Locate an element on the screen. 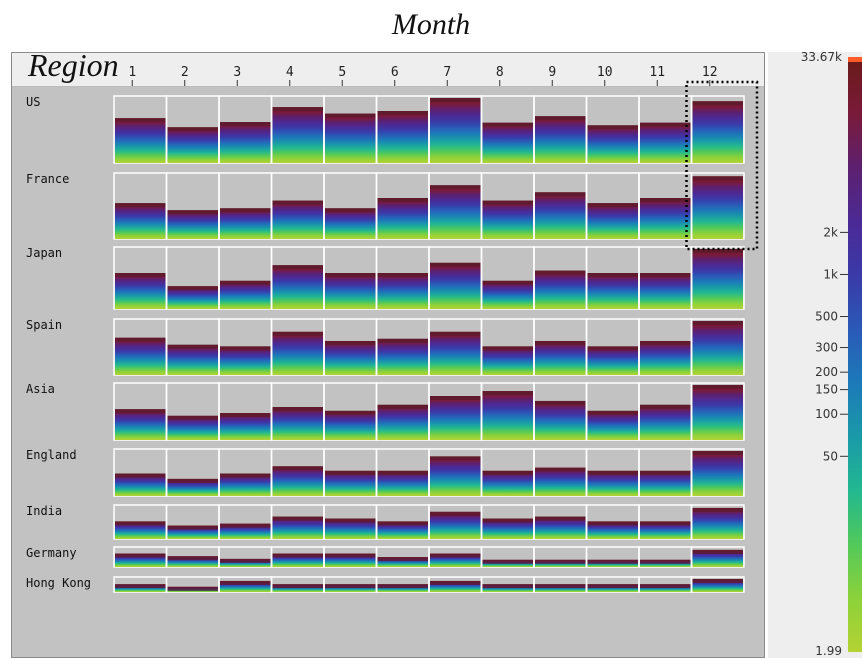 The width and height of the screenshot is (862, 658). highlight-box is located at coordinates (722, 165).